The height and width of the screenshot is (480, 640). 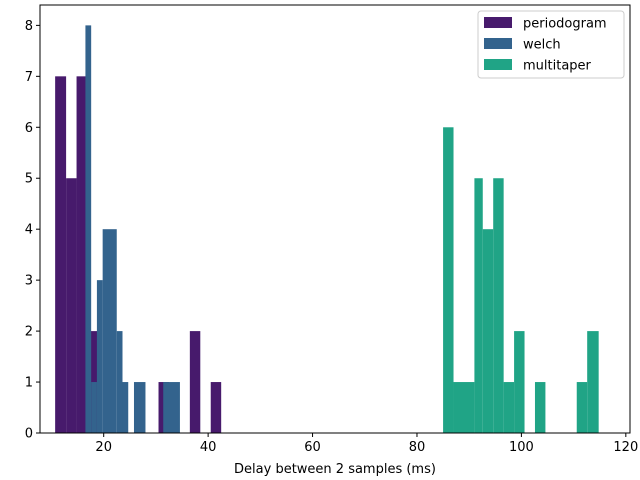 What do you see at coordinates (417, 447) in the screenshot?
I see `x-tick-label-3: 80` at bounding box center [417, 447].